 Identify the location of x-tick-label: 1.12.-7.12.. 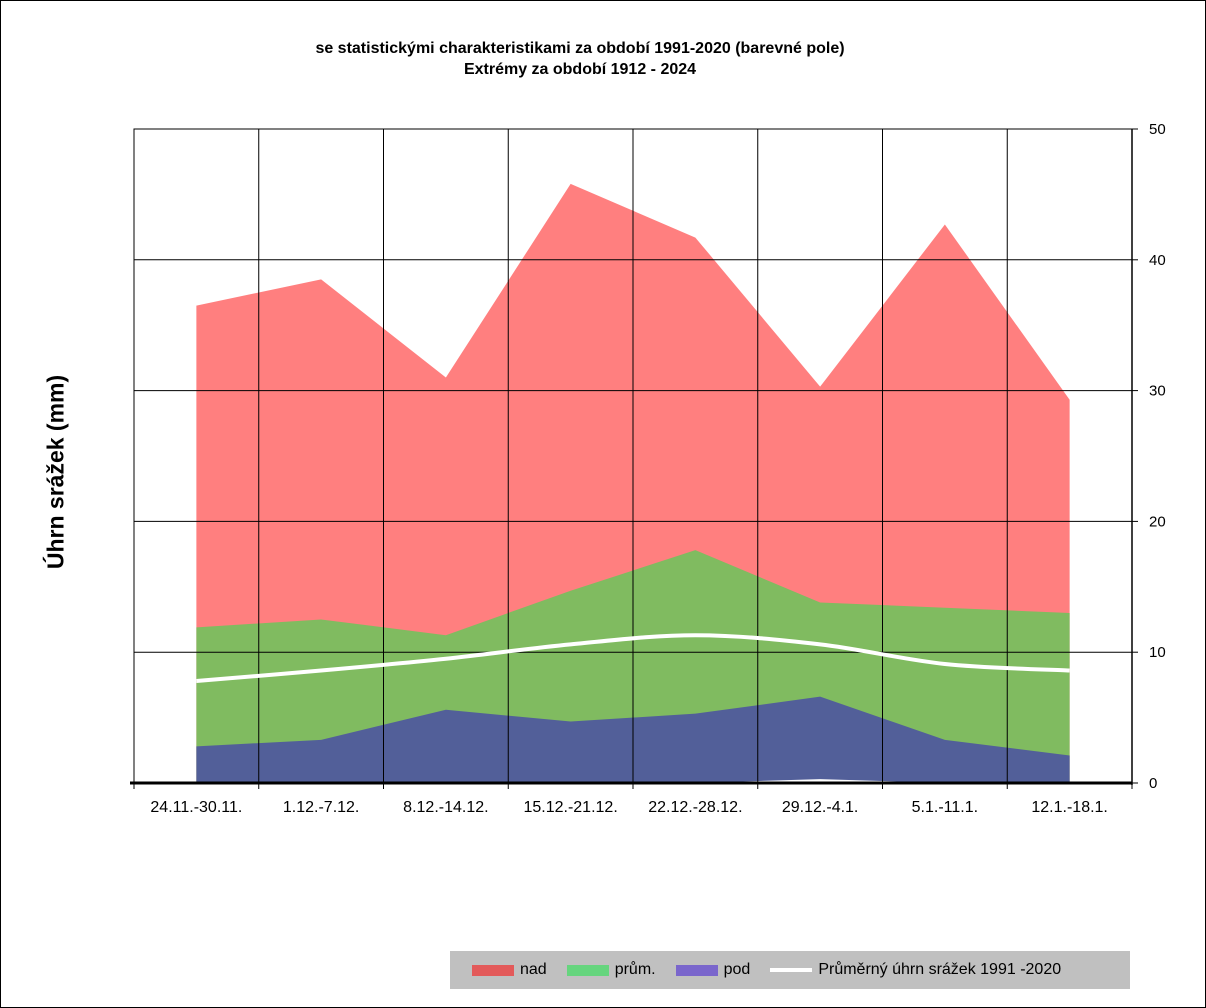
(321, 807).